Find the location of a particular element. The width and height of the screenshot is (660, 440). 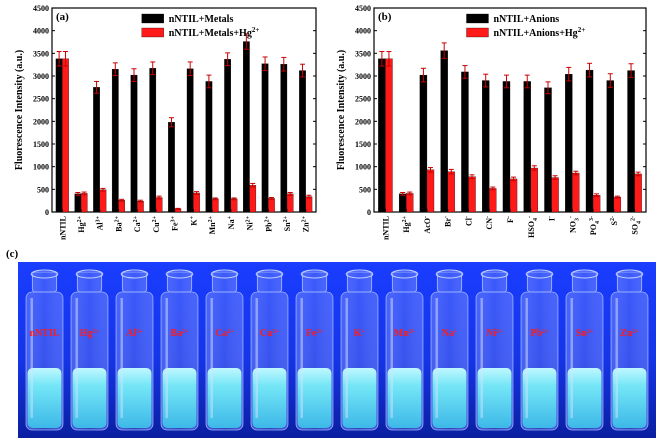

vial: Fe3+ is located at coordinates (314, 350).